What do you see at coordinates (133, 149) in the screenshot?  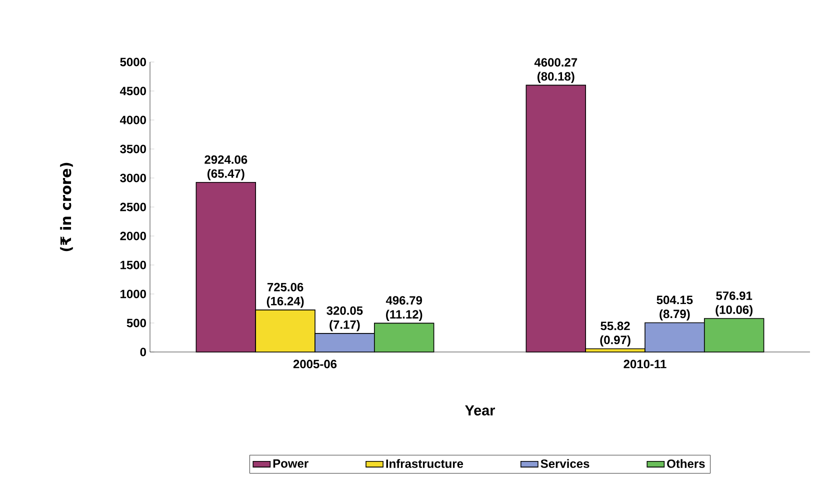 I see `y-tick-label: 3500` at bounding box center [133, 149].